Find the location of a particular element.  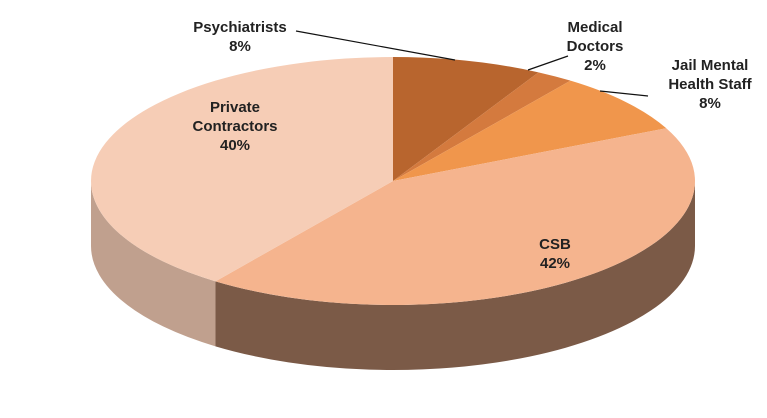

slice-label: Psychiatrists 8% is located at coordinates (240, 37).